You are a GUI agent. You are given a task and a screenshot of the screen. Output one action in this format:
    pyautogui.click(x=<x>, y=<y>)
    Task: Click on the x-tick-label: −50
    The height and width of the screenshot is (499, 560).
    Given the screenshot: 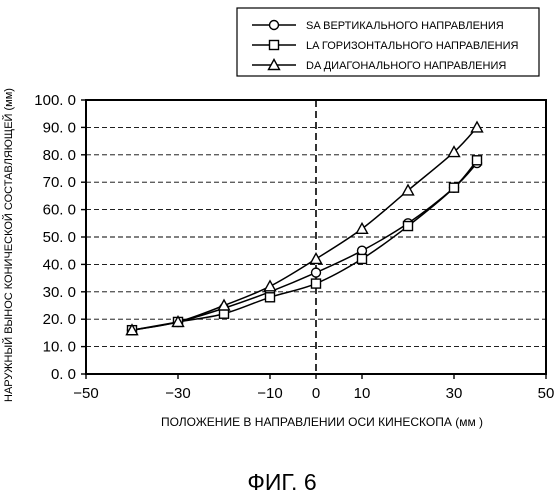 What is the action you would take?
    pyautogui.click(x=85, y=393)
    